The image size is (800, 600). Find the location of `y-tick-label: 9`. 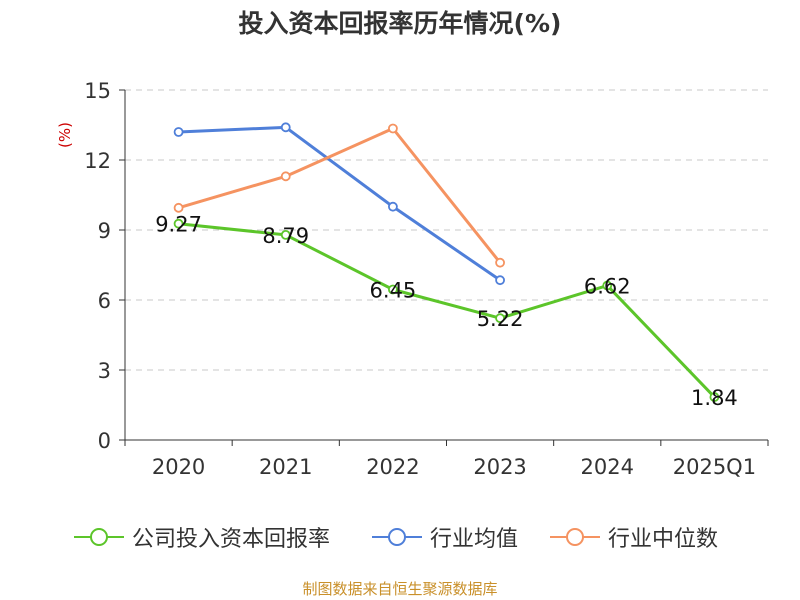

y-tick-label: 9 is located at coordinates (104, 231).